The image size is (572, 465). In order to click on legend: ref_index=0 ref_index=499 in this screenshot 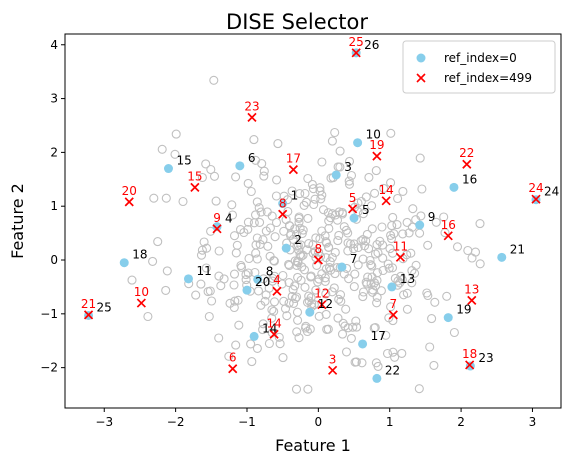, I will do `click(479, 67)`.